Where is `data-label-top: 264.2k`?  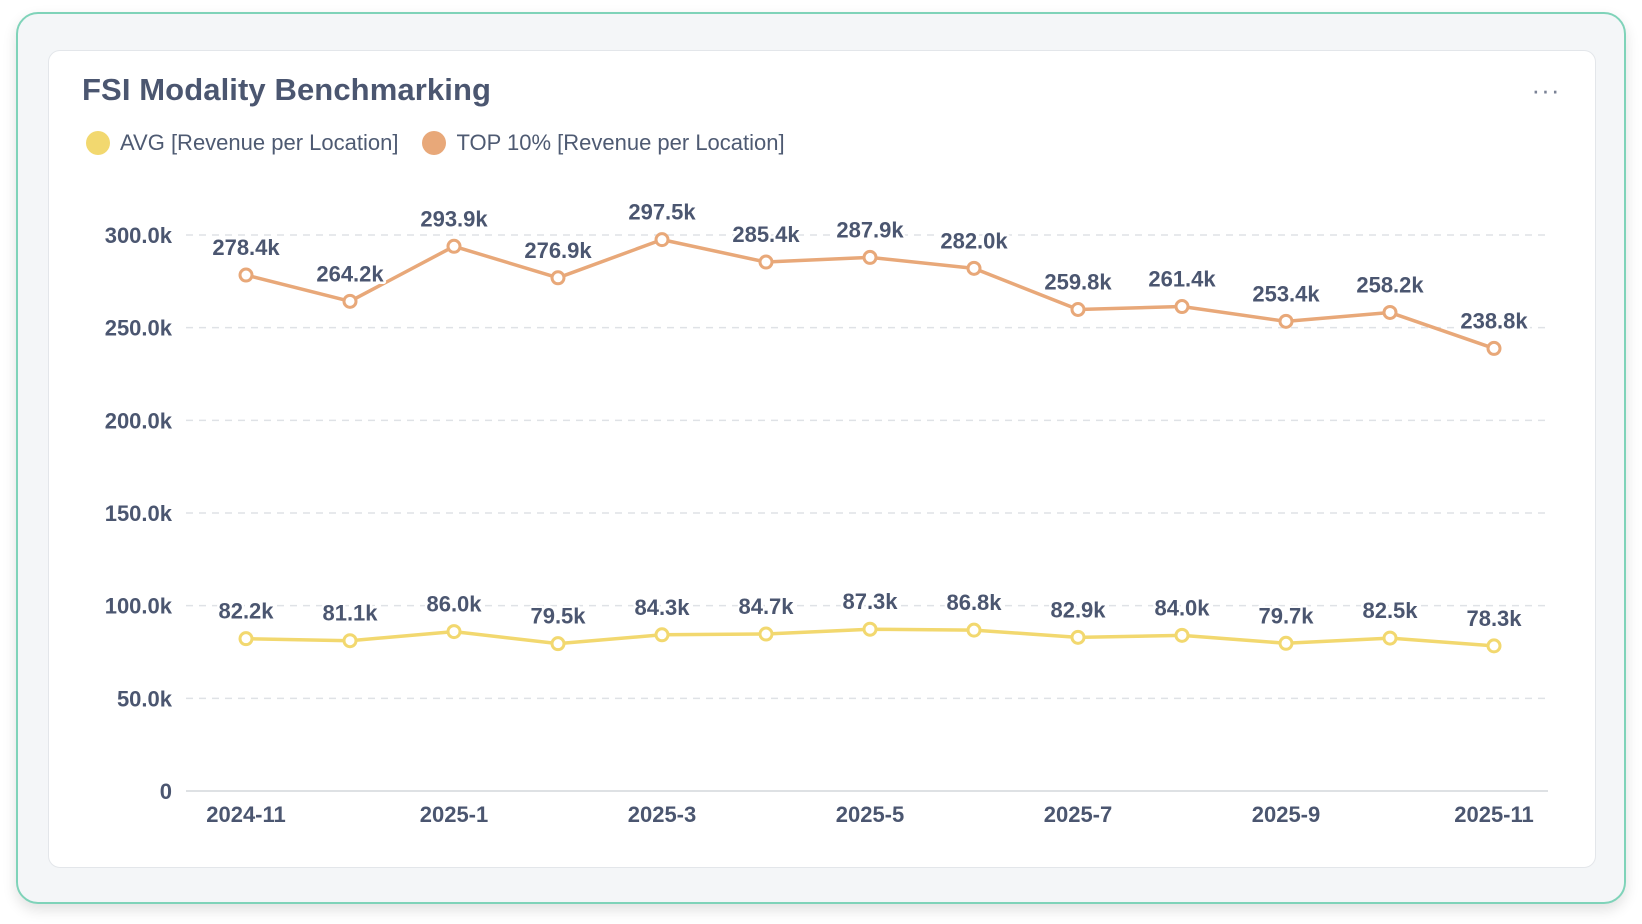 data-label-top: 264.2k is located at coordinates (350, 273).